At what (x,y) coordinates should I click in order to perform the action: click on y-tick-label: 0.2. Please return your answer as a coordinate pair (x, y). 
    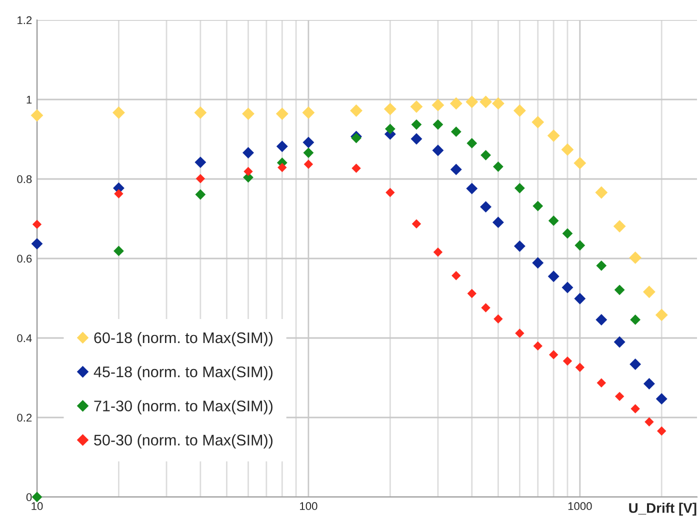
    Looking at the image, I should click on (24, 418).